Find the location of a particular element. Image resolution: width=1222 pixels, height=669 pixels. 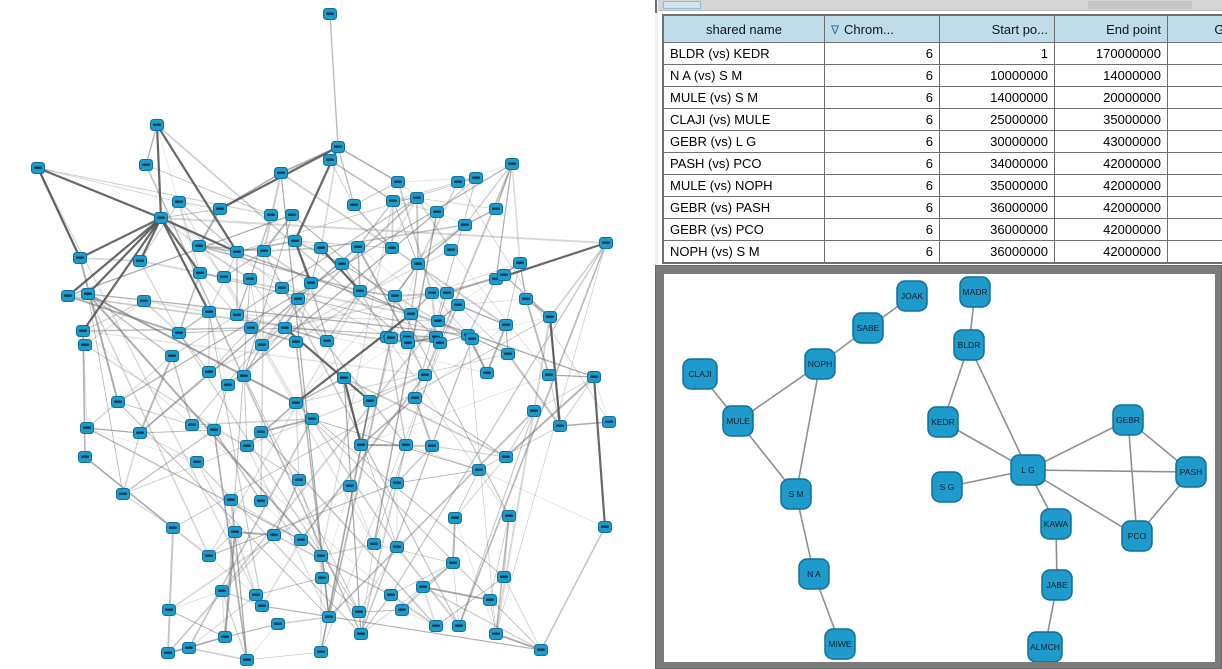

subnetwork-node: L G is located at coordinates (1028, 470).